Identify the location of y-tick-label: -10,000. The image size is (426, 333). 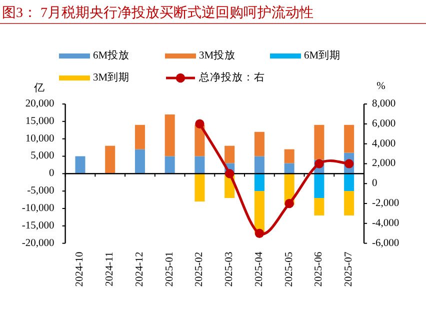
(38, 208).